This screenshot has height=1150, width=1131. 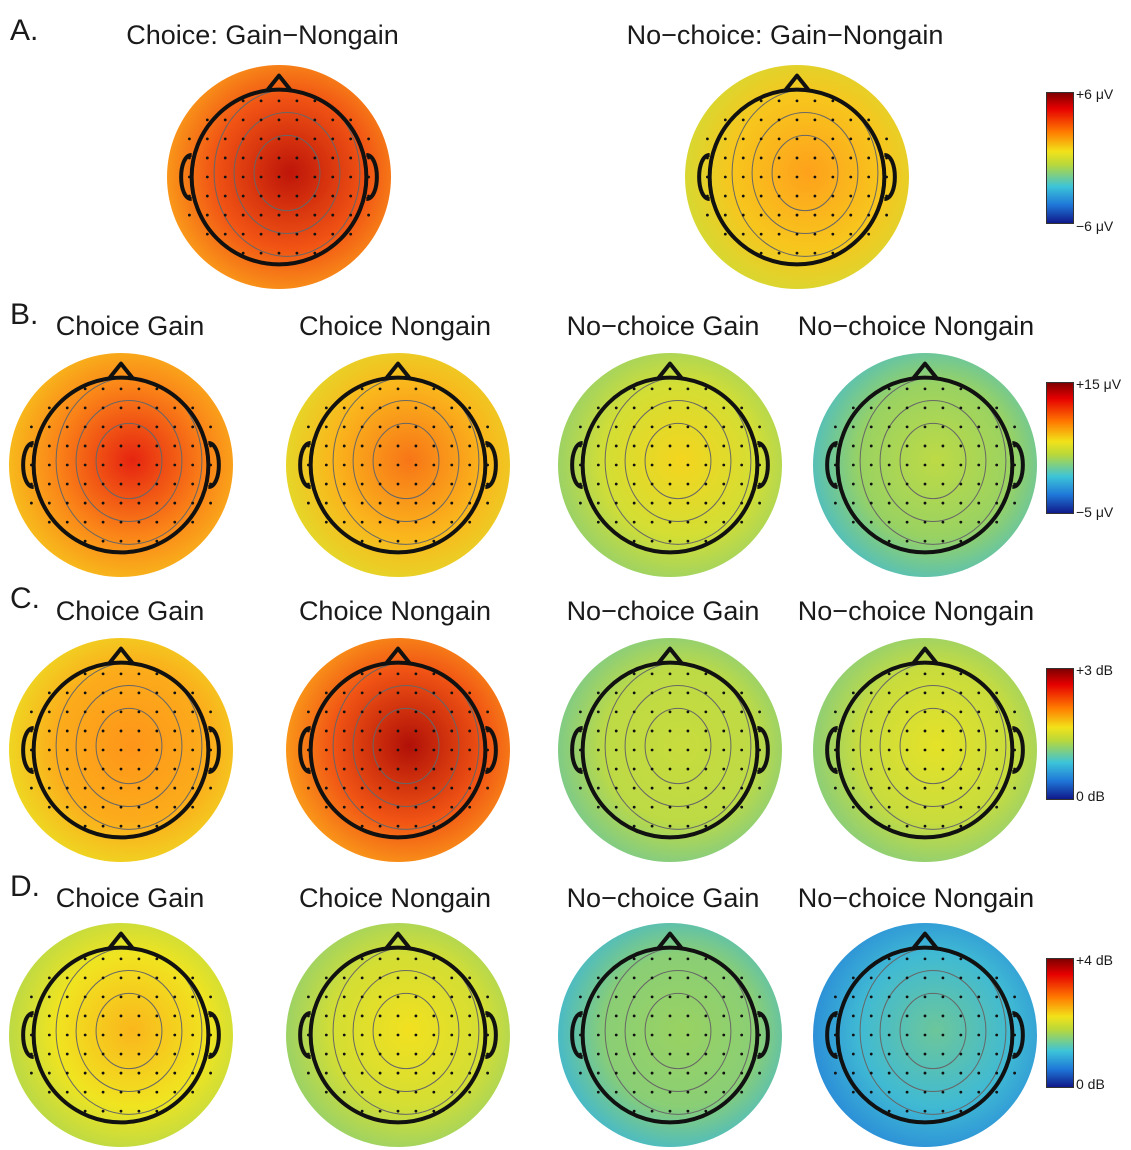 I want to click on left-ear-icon, so click(x=186, y=177).